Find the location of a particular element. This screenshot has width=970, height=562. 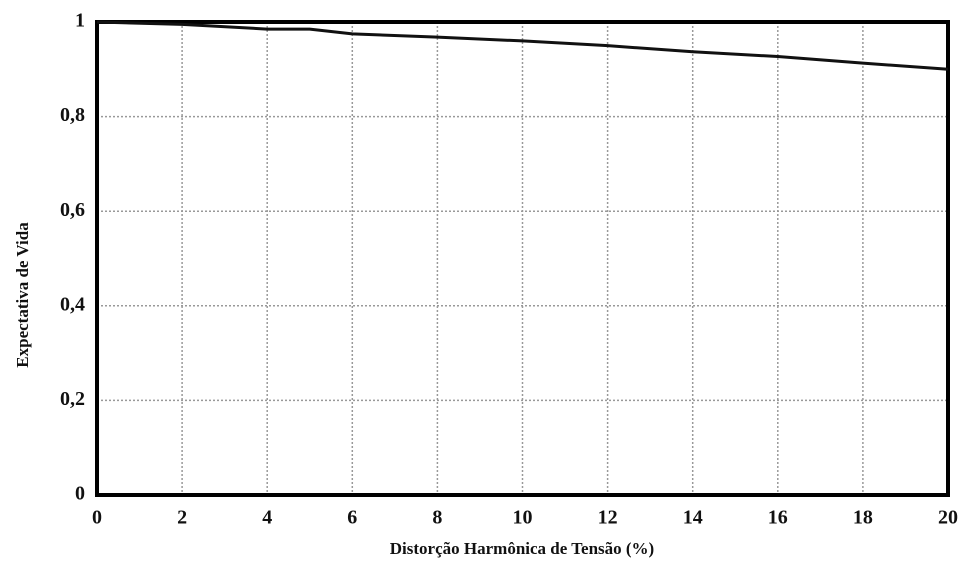

x-tick-label: 2 is located at coordinates (182, 518).